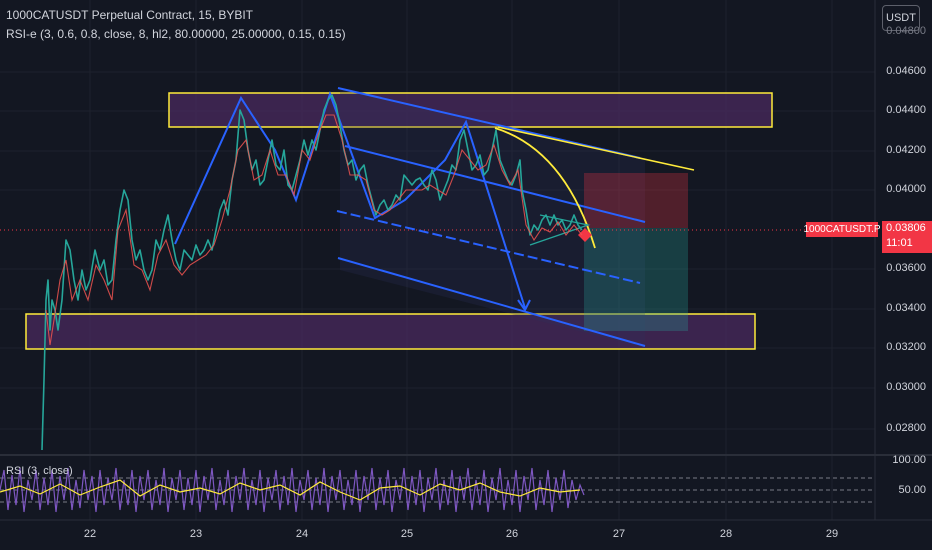  Describe the element at coordinates (906, 71) in the screenshot. I see `price-label: 0.04600` at that location.